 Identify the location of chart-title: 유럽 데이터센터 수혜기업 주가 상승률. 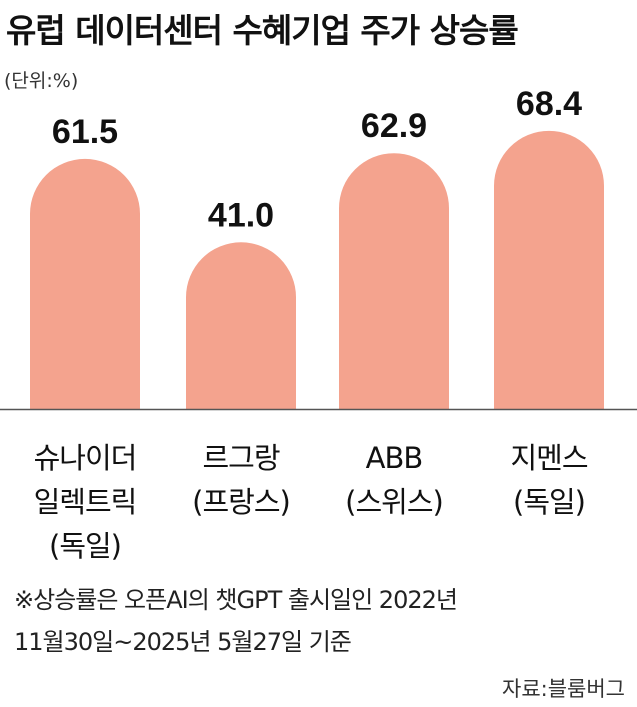
(262, 30).